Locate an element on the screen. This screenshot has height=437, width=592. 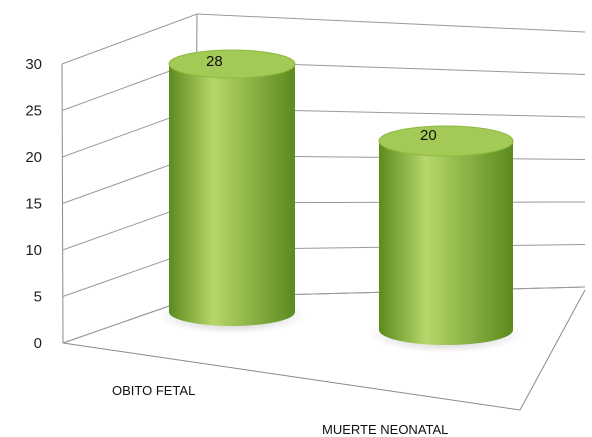
data-label: 28 is located at coordinates (214, 61).